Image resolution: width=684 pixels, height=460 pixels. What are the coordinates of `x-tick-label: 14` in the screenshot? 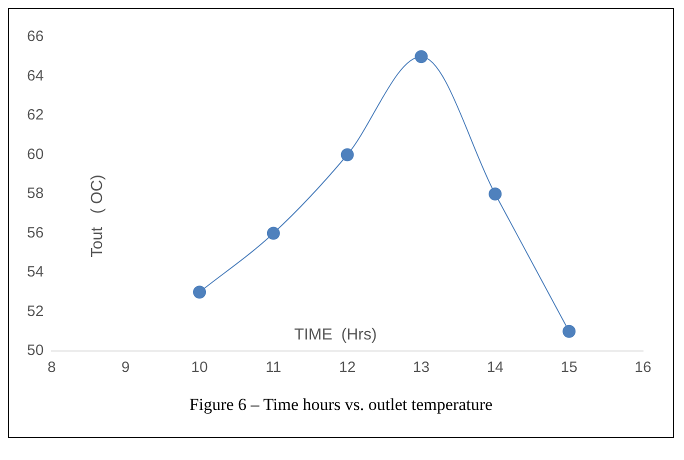 It's located at (495, 367).